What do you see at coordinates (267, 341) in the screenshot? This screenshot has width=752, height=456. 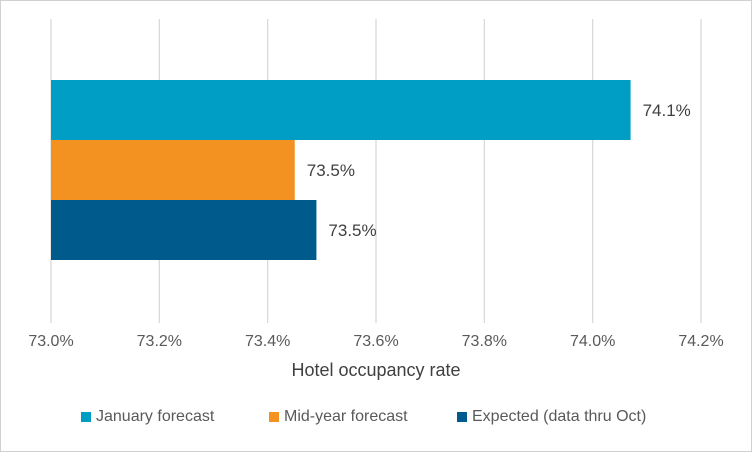 I see `x-tick-label: 73.4%` at bounding box center [267, 341].